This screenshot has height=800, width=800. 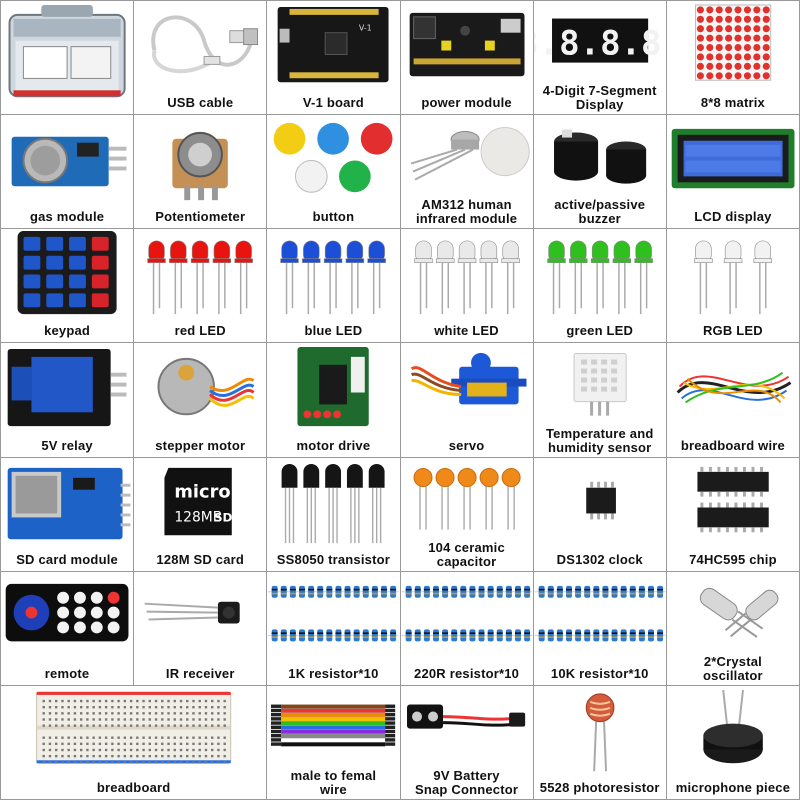 What do you see at coordinates (470, 154) in the screenshot?
I see `pir-sensor-icon` at bounding box center [470, 154].